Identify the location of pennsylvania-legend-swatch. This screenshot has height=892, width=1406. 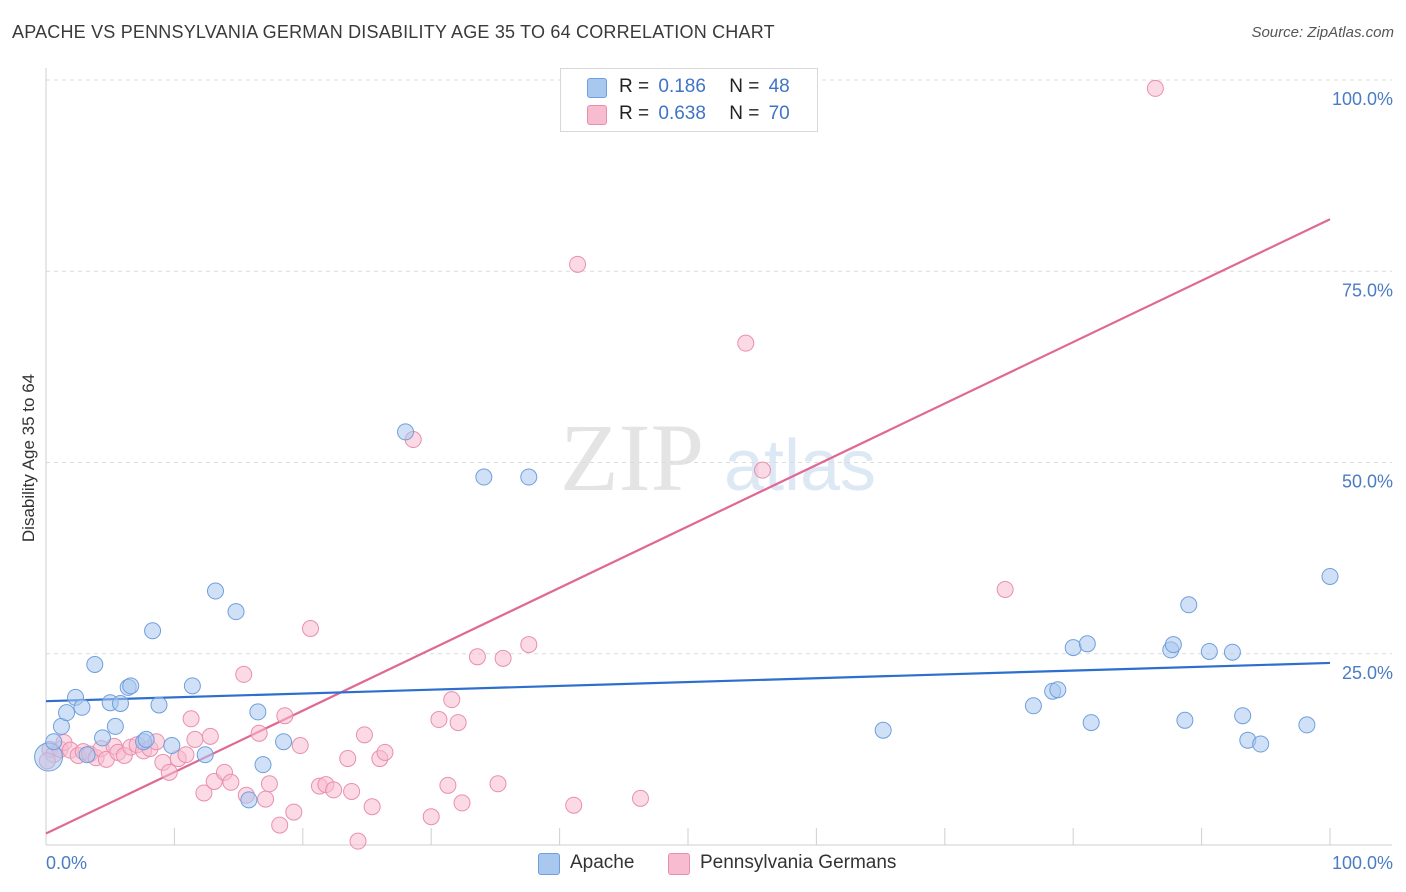
(679, 864).